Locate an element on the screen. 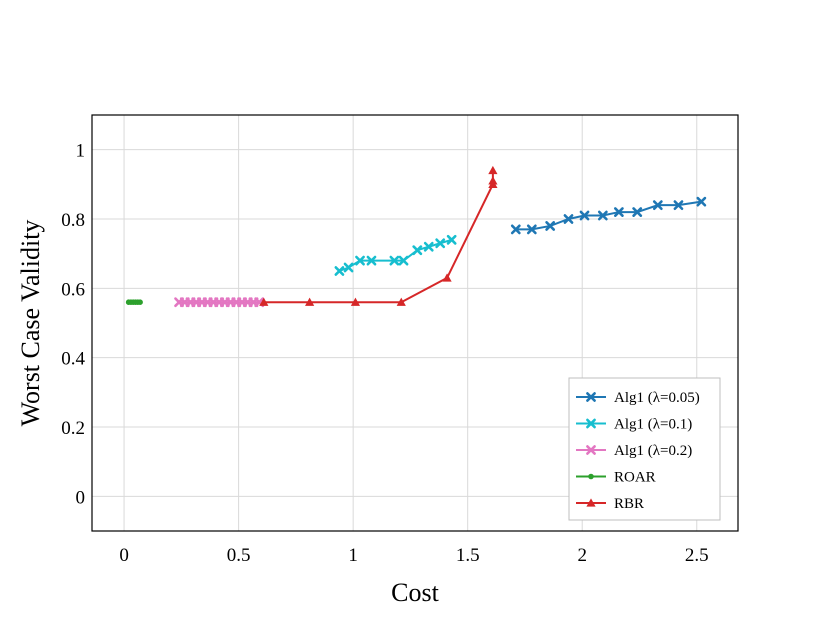 The height and width of the screenshot is (623, 830). legend-item: RBR is located at coordinates (610, 504).